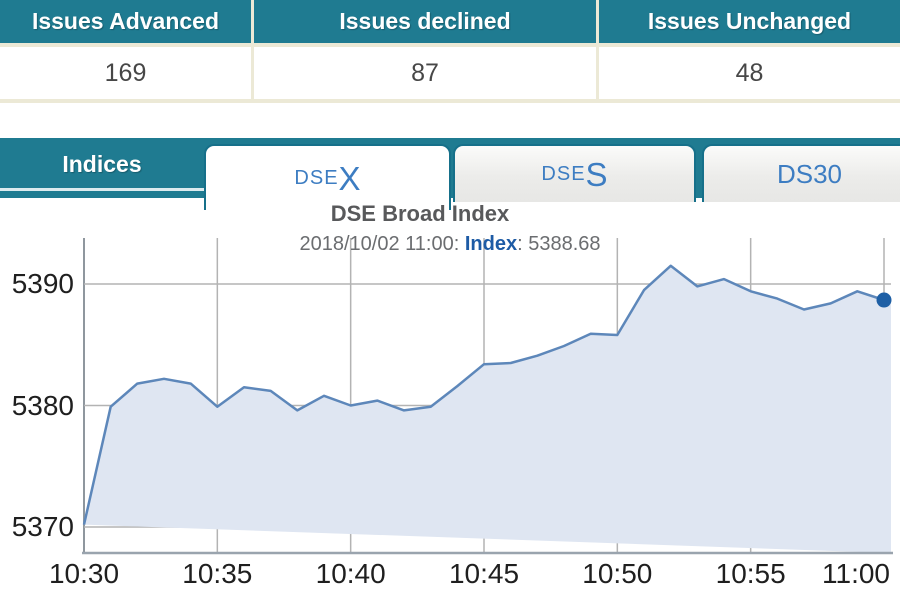 This screenshot has height=600, width=900. I want to click on x-tick-label: 10:30, so click(84, 573).